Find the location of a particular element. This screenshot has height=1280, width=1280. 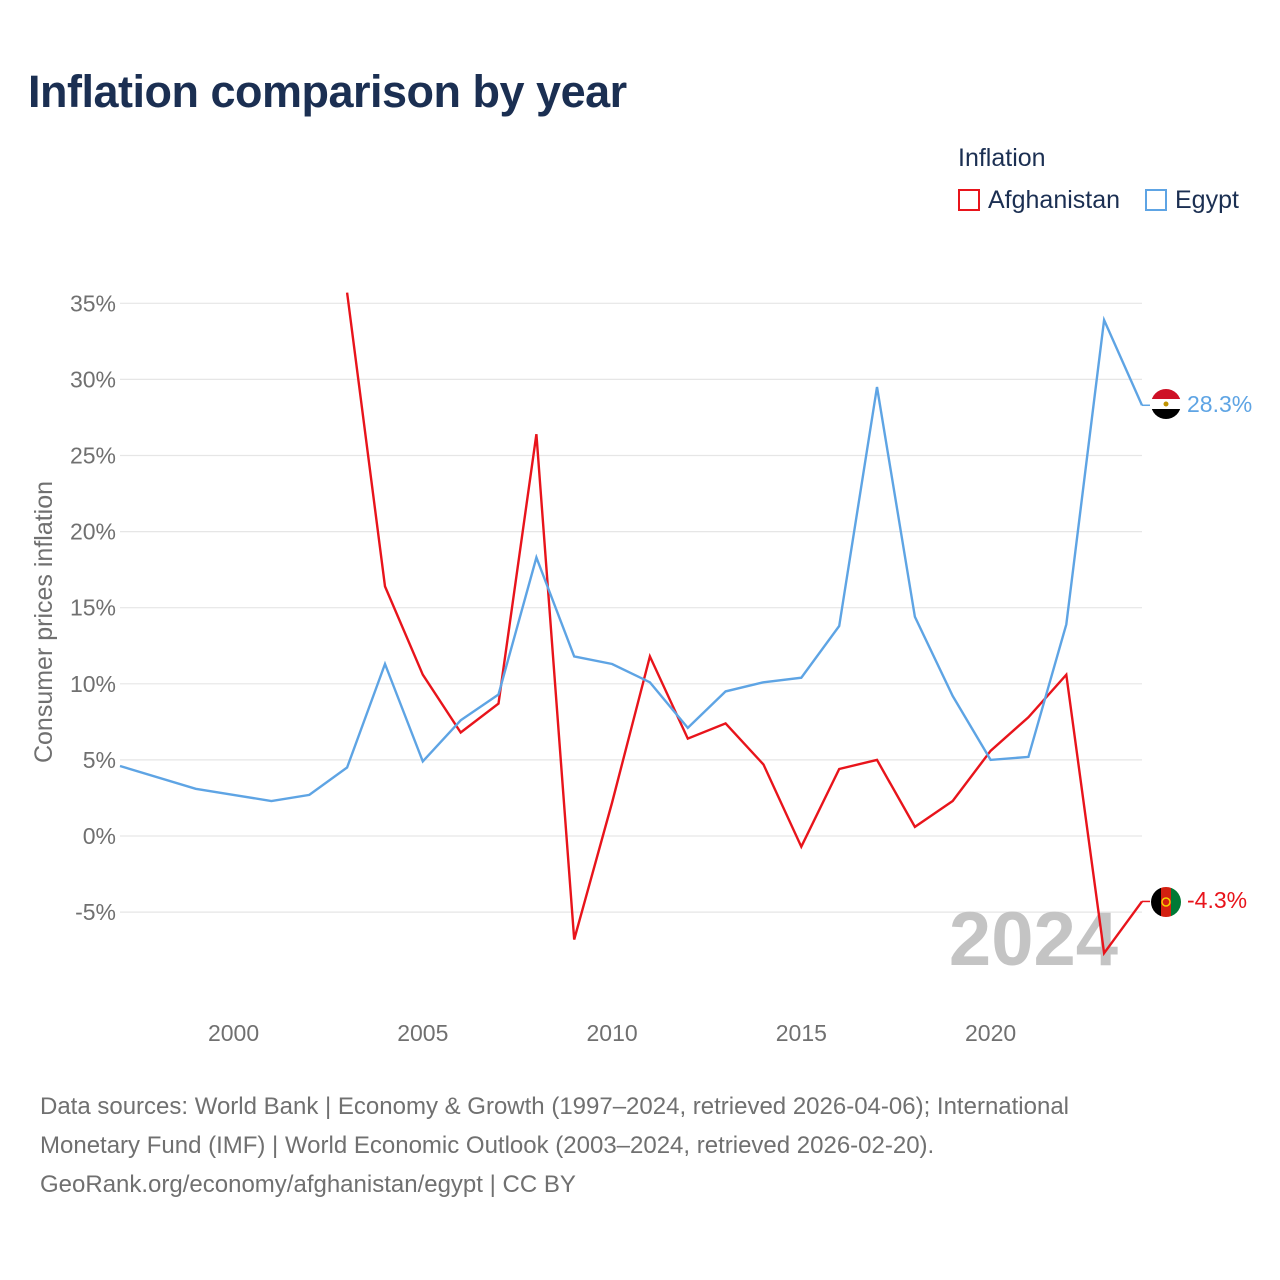

x-tick-label: 2005 is located at coordinates (422, 1033).